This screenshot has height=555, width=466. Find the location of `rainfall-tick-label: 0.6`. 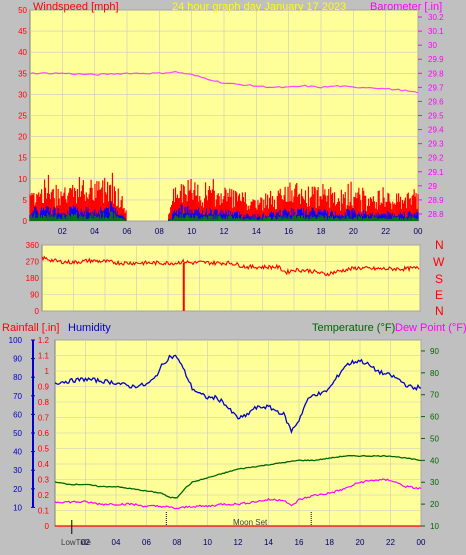

rainfall-tick-label: 0.6 is located at coordinates (44, 433).